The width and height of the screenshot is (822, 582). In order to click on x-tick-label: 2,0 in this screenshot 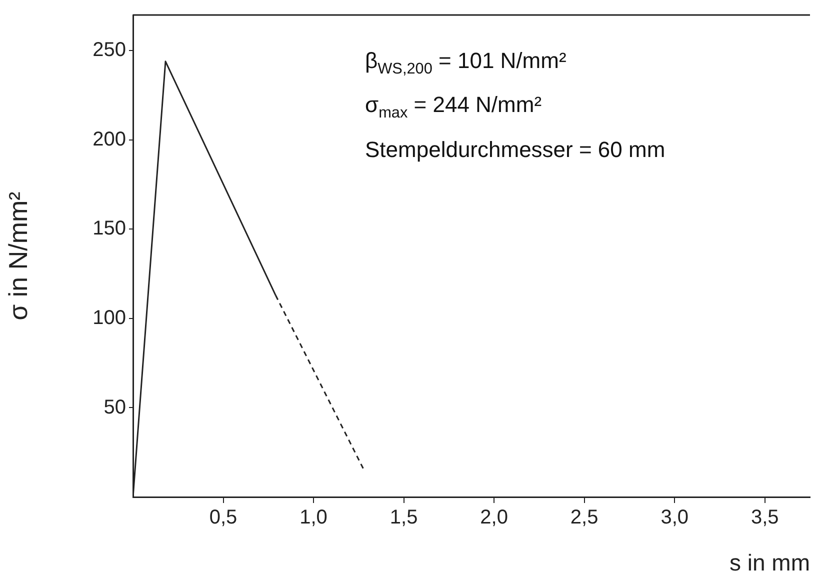, I will do `click(494, 517)`.